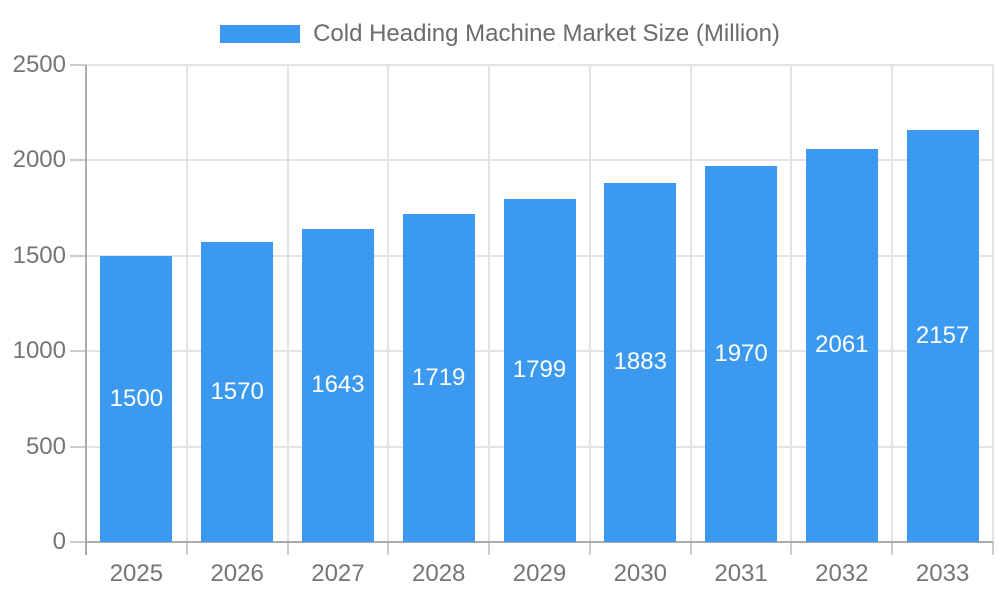 Image resolution: width=1000 pixels, height=600 pixels. What do you see at coordinates (136, 573) in the screenshot?
I see `x-axis-label: 2025` at bounding box center [136, 573].